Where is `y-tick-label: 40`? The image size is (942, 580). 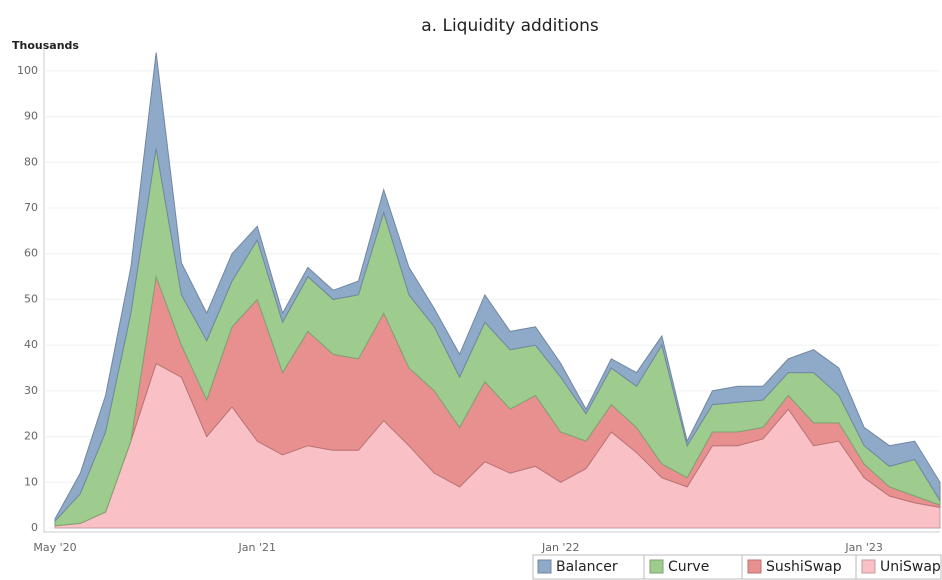 y-tick-label: 40 is located at coordinates (31, 344).